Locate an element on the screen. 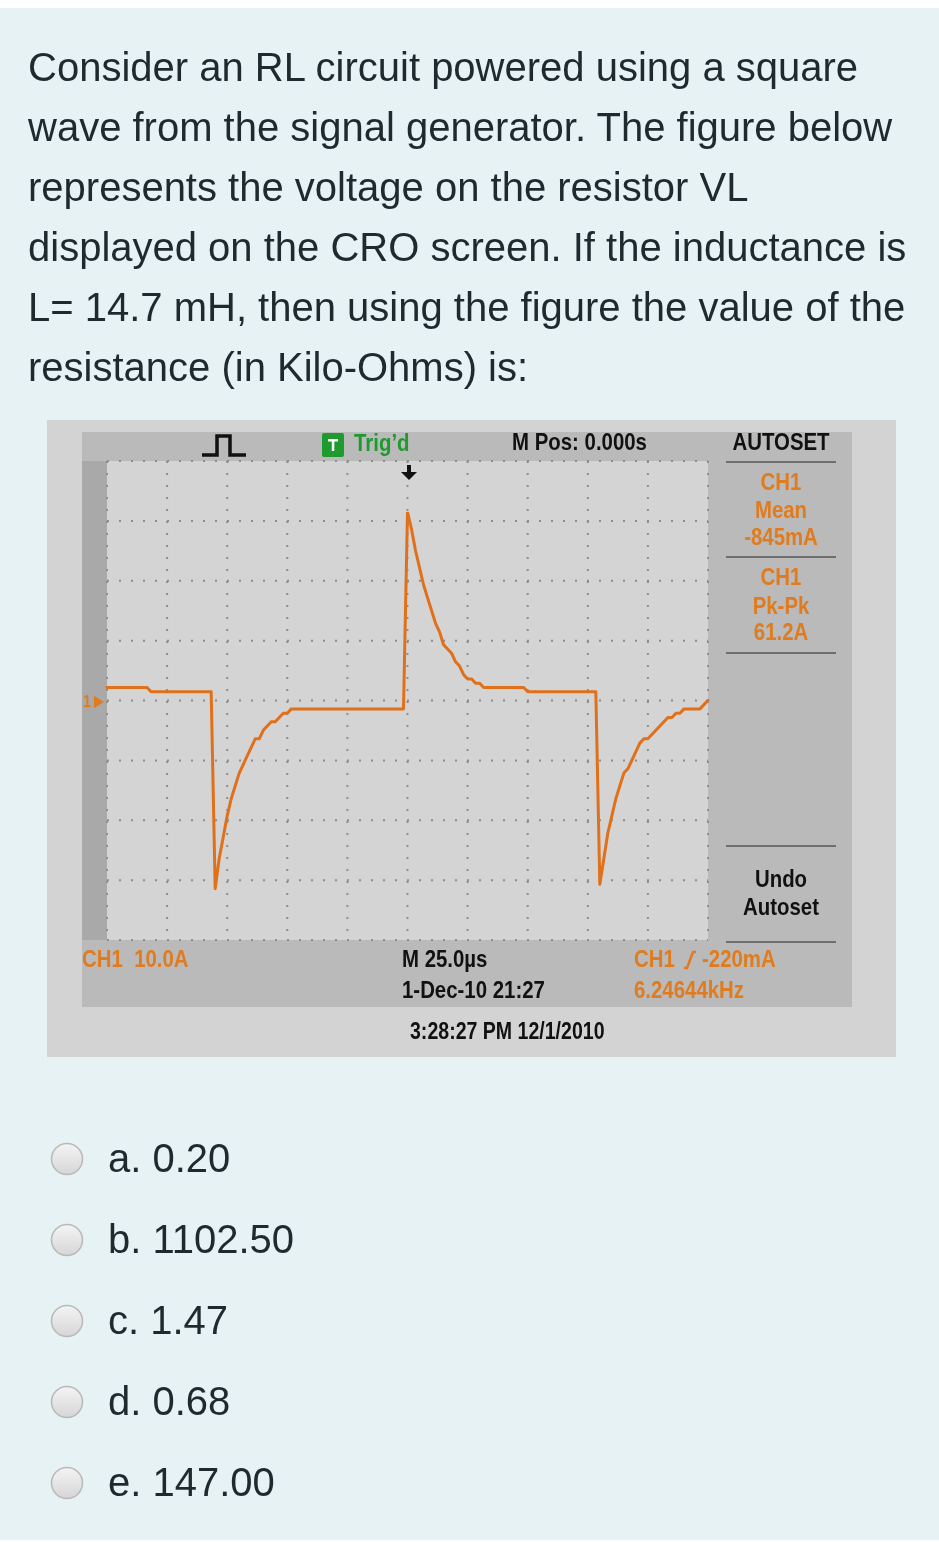 This screenshot has width=939, height=1542. text: 1 is located at coordinates (87, 701).